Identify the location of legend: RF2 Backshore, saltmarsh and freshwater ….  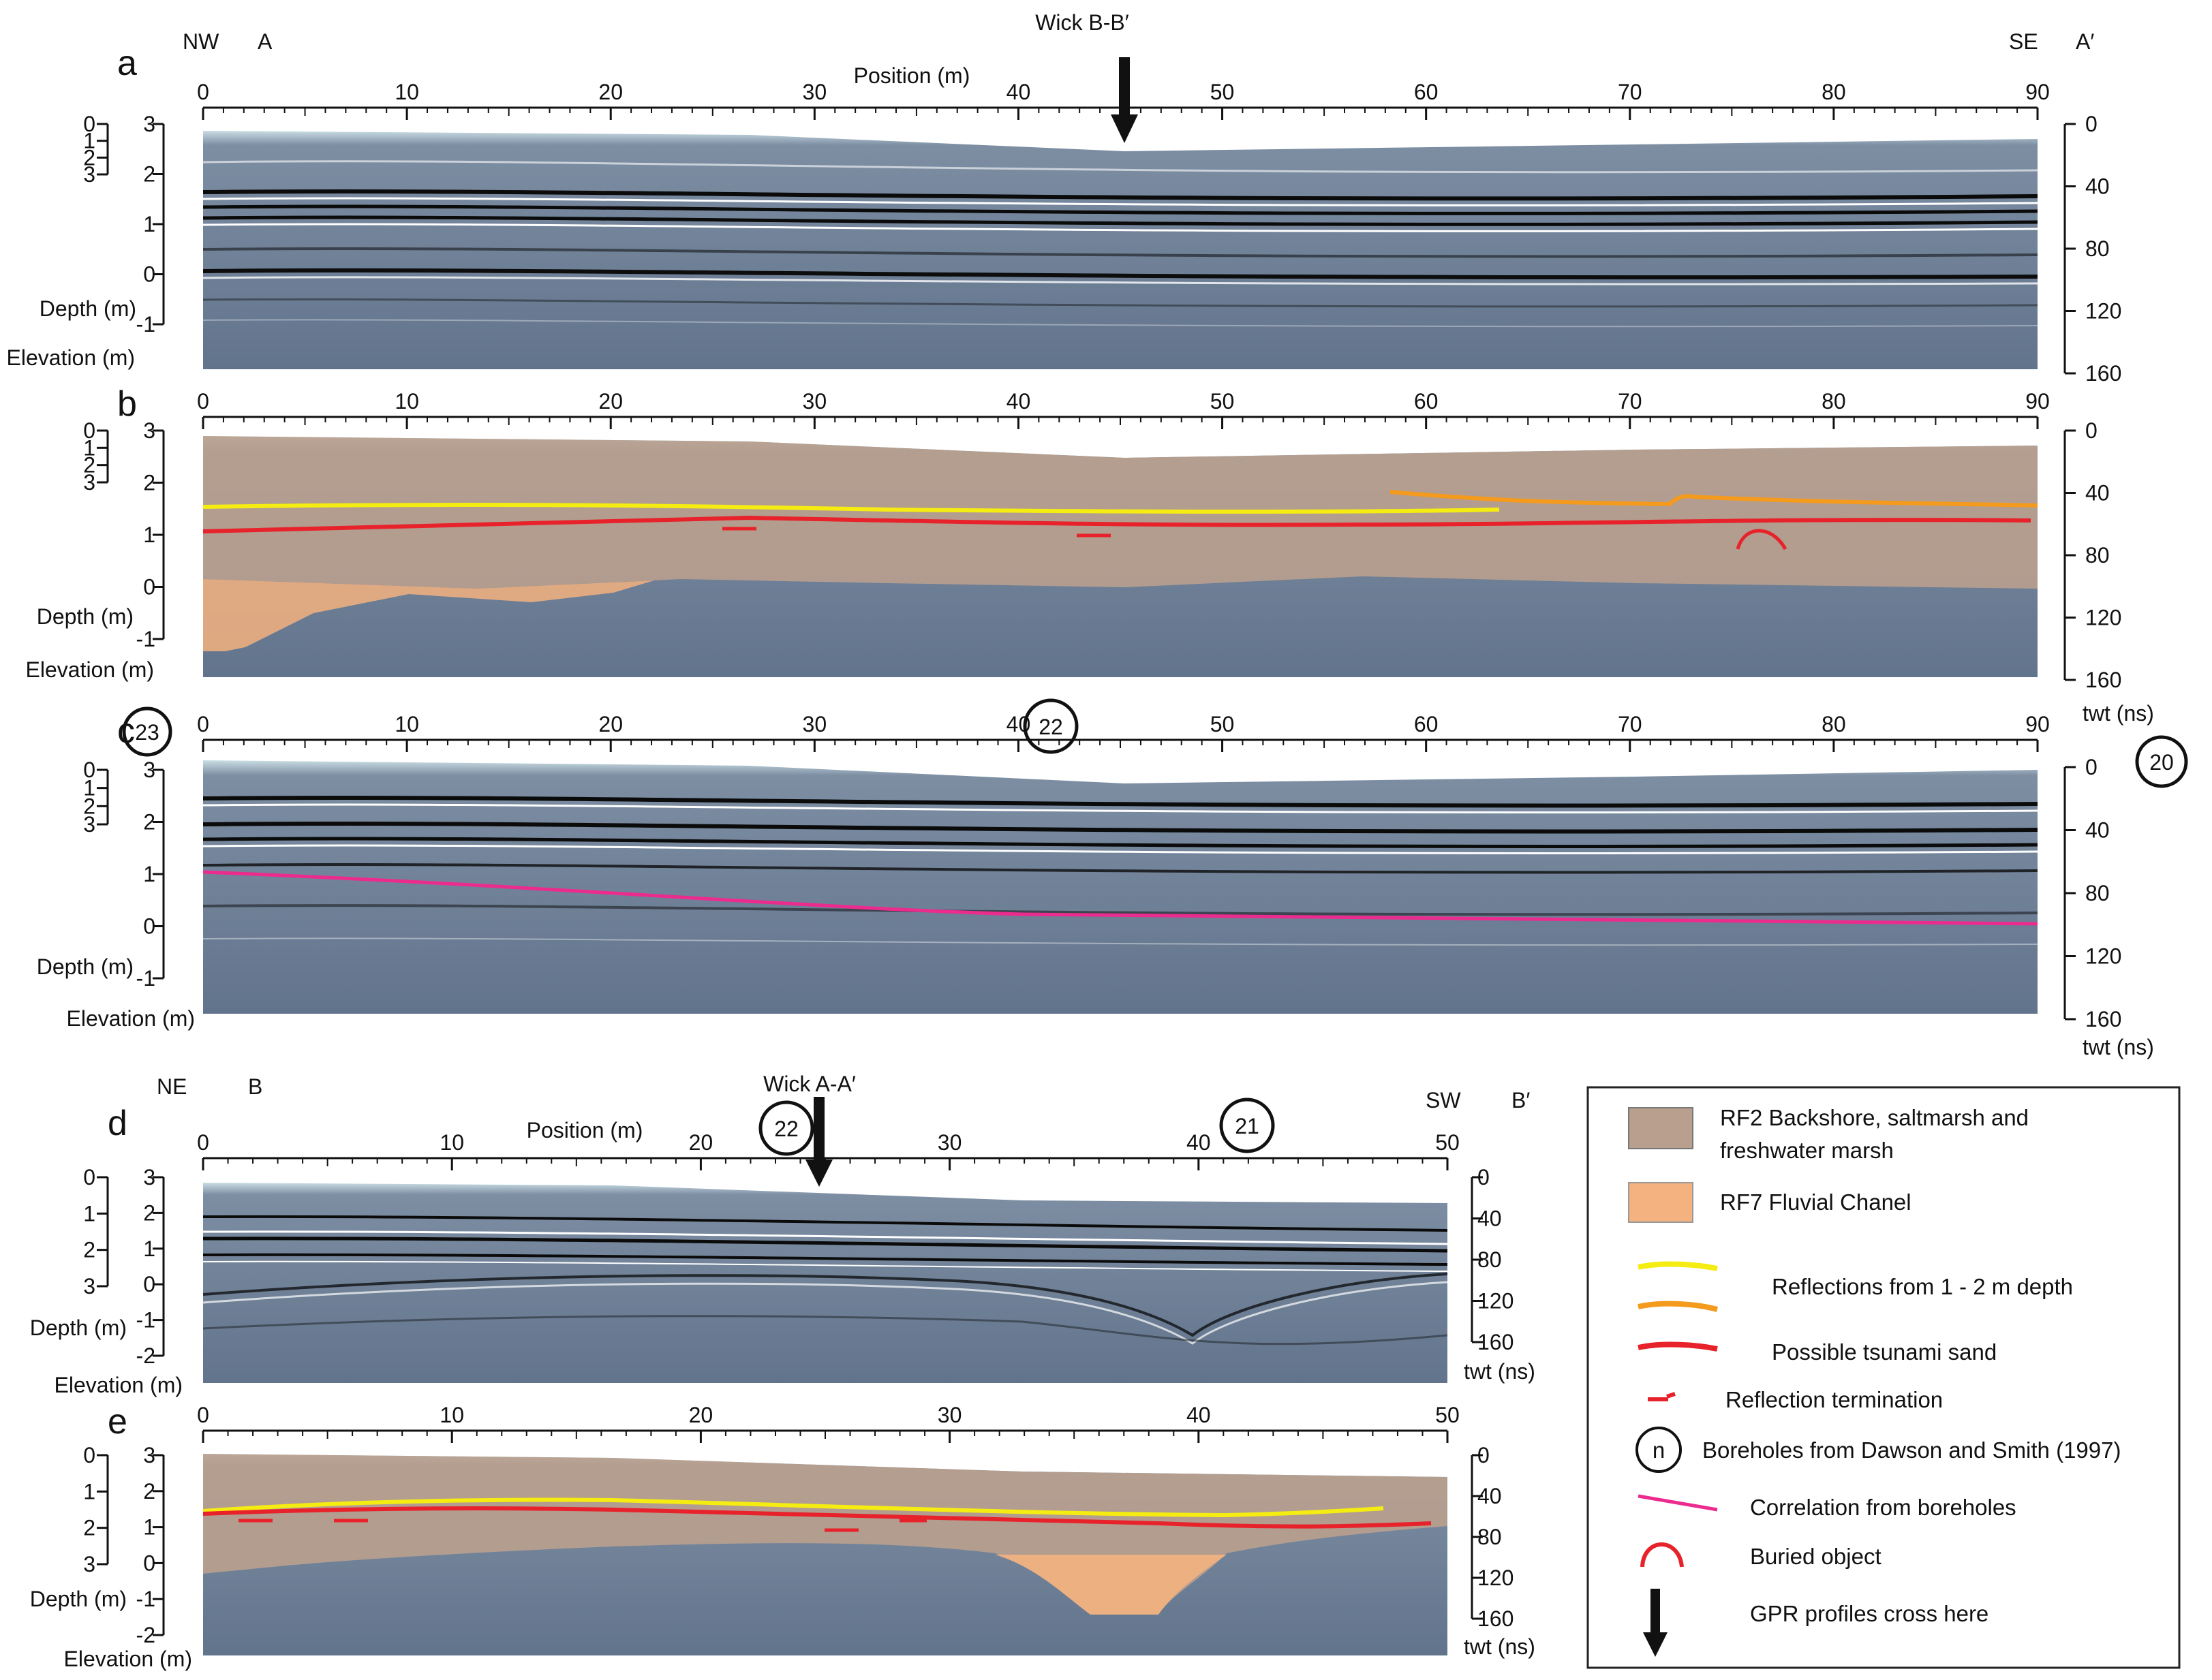
(1883, 1377).